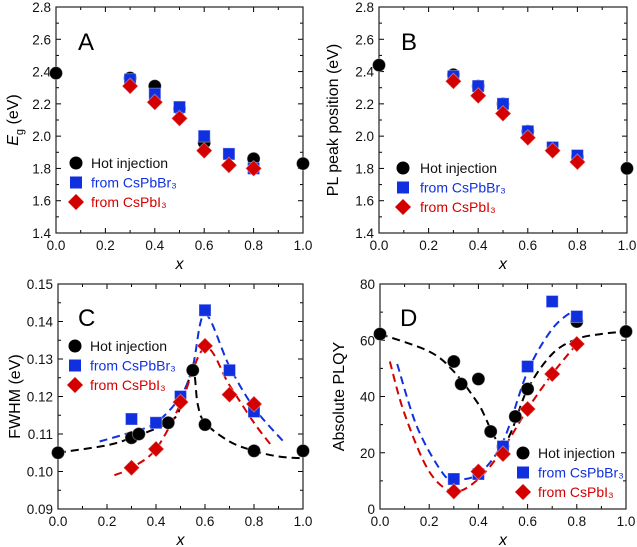 This screenshot has width=637, height=547. I want to click on y-axis-label: Eg (eV), so click(15, 119).